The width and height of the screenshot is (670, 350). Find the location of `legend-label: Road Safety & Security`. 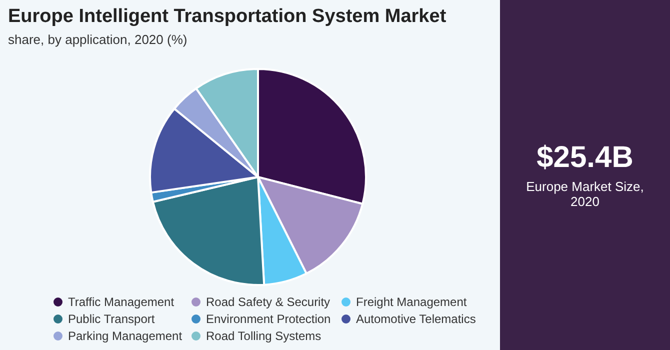

legend-label: Road Safety & Security is located at coordinates (268, 302).